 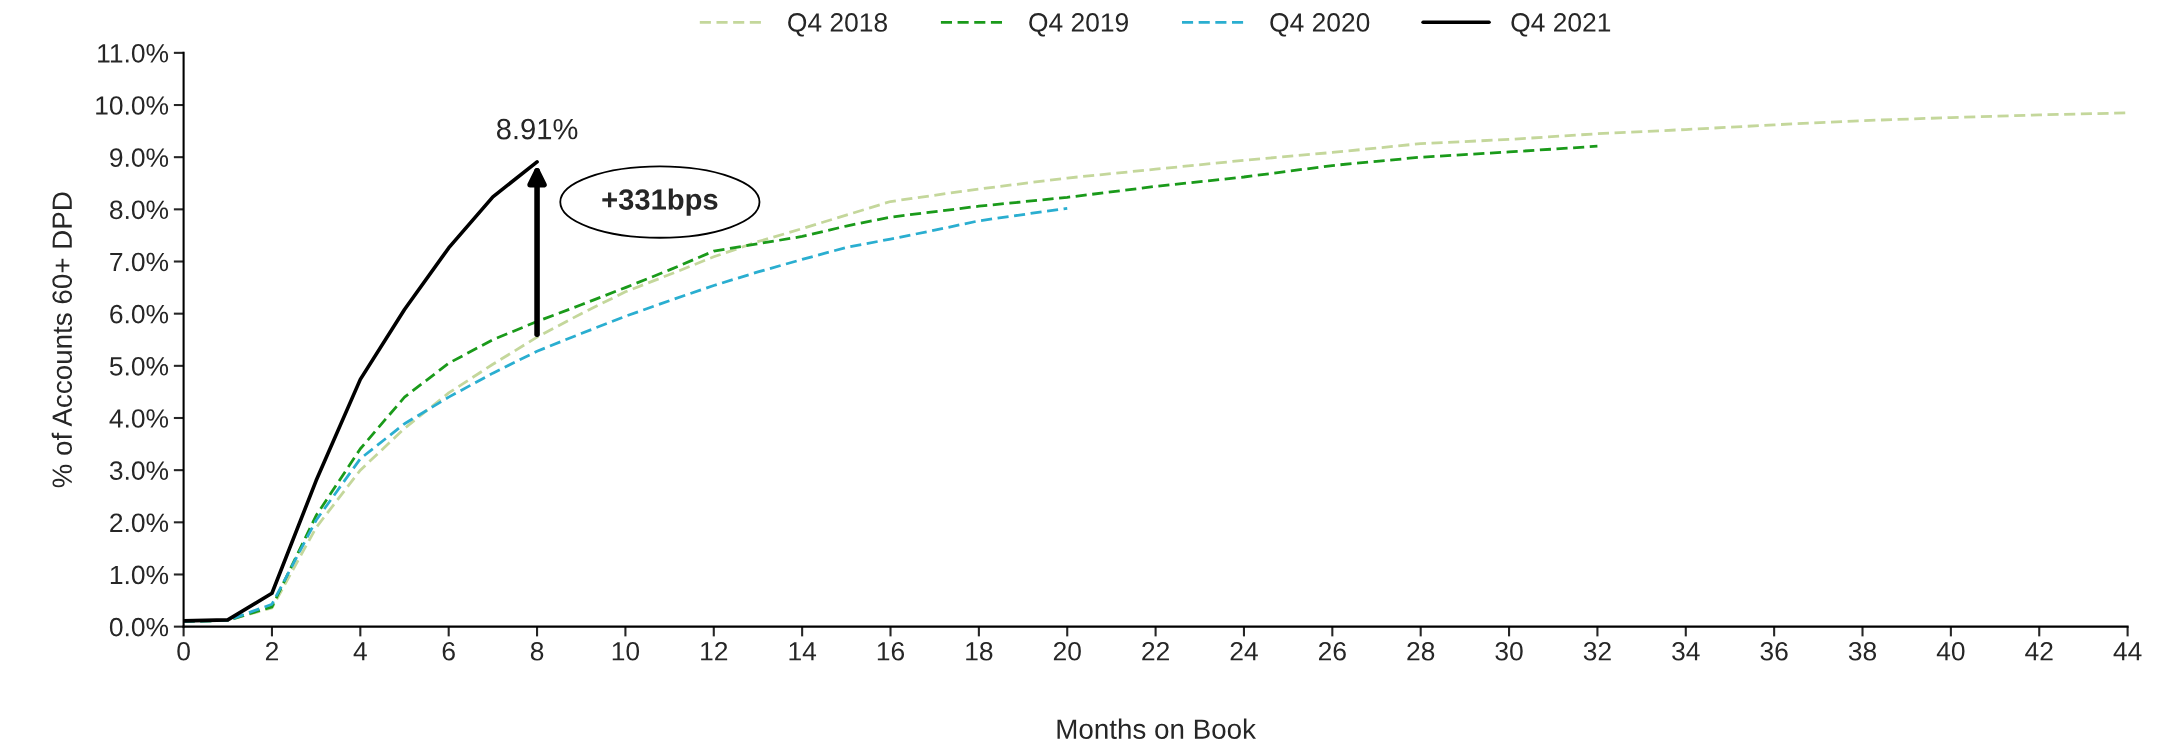 What do you see at coordinates (1509, 651) in the screenshot?
I see `x-tick-label: 30` at bounding box center [1509, 651].